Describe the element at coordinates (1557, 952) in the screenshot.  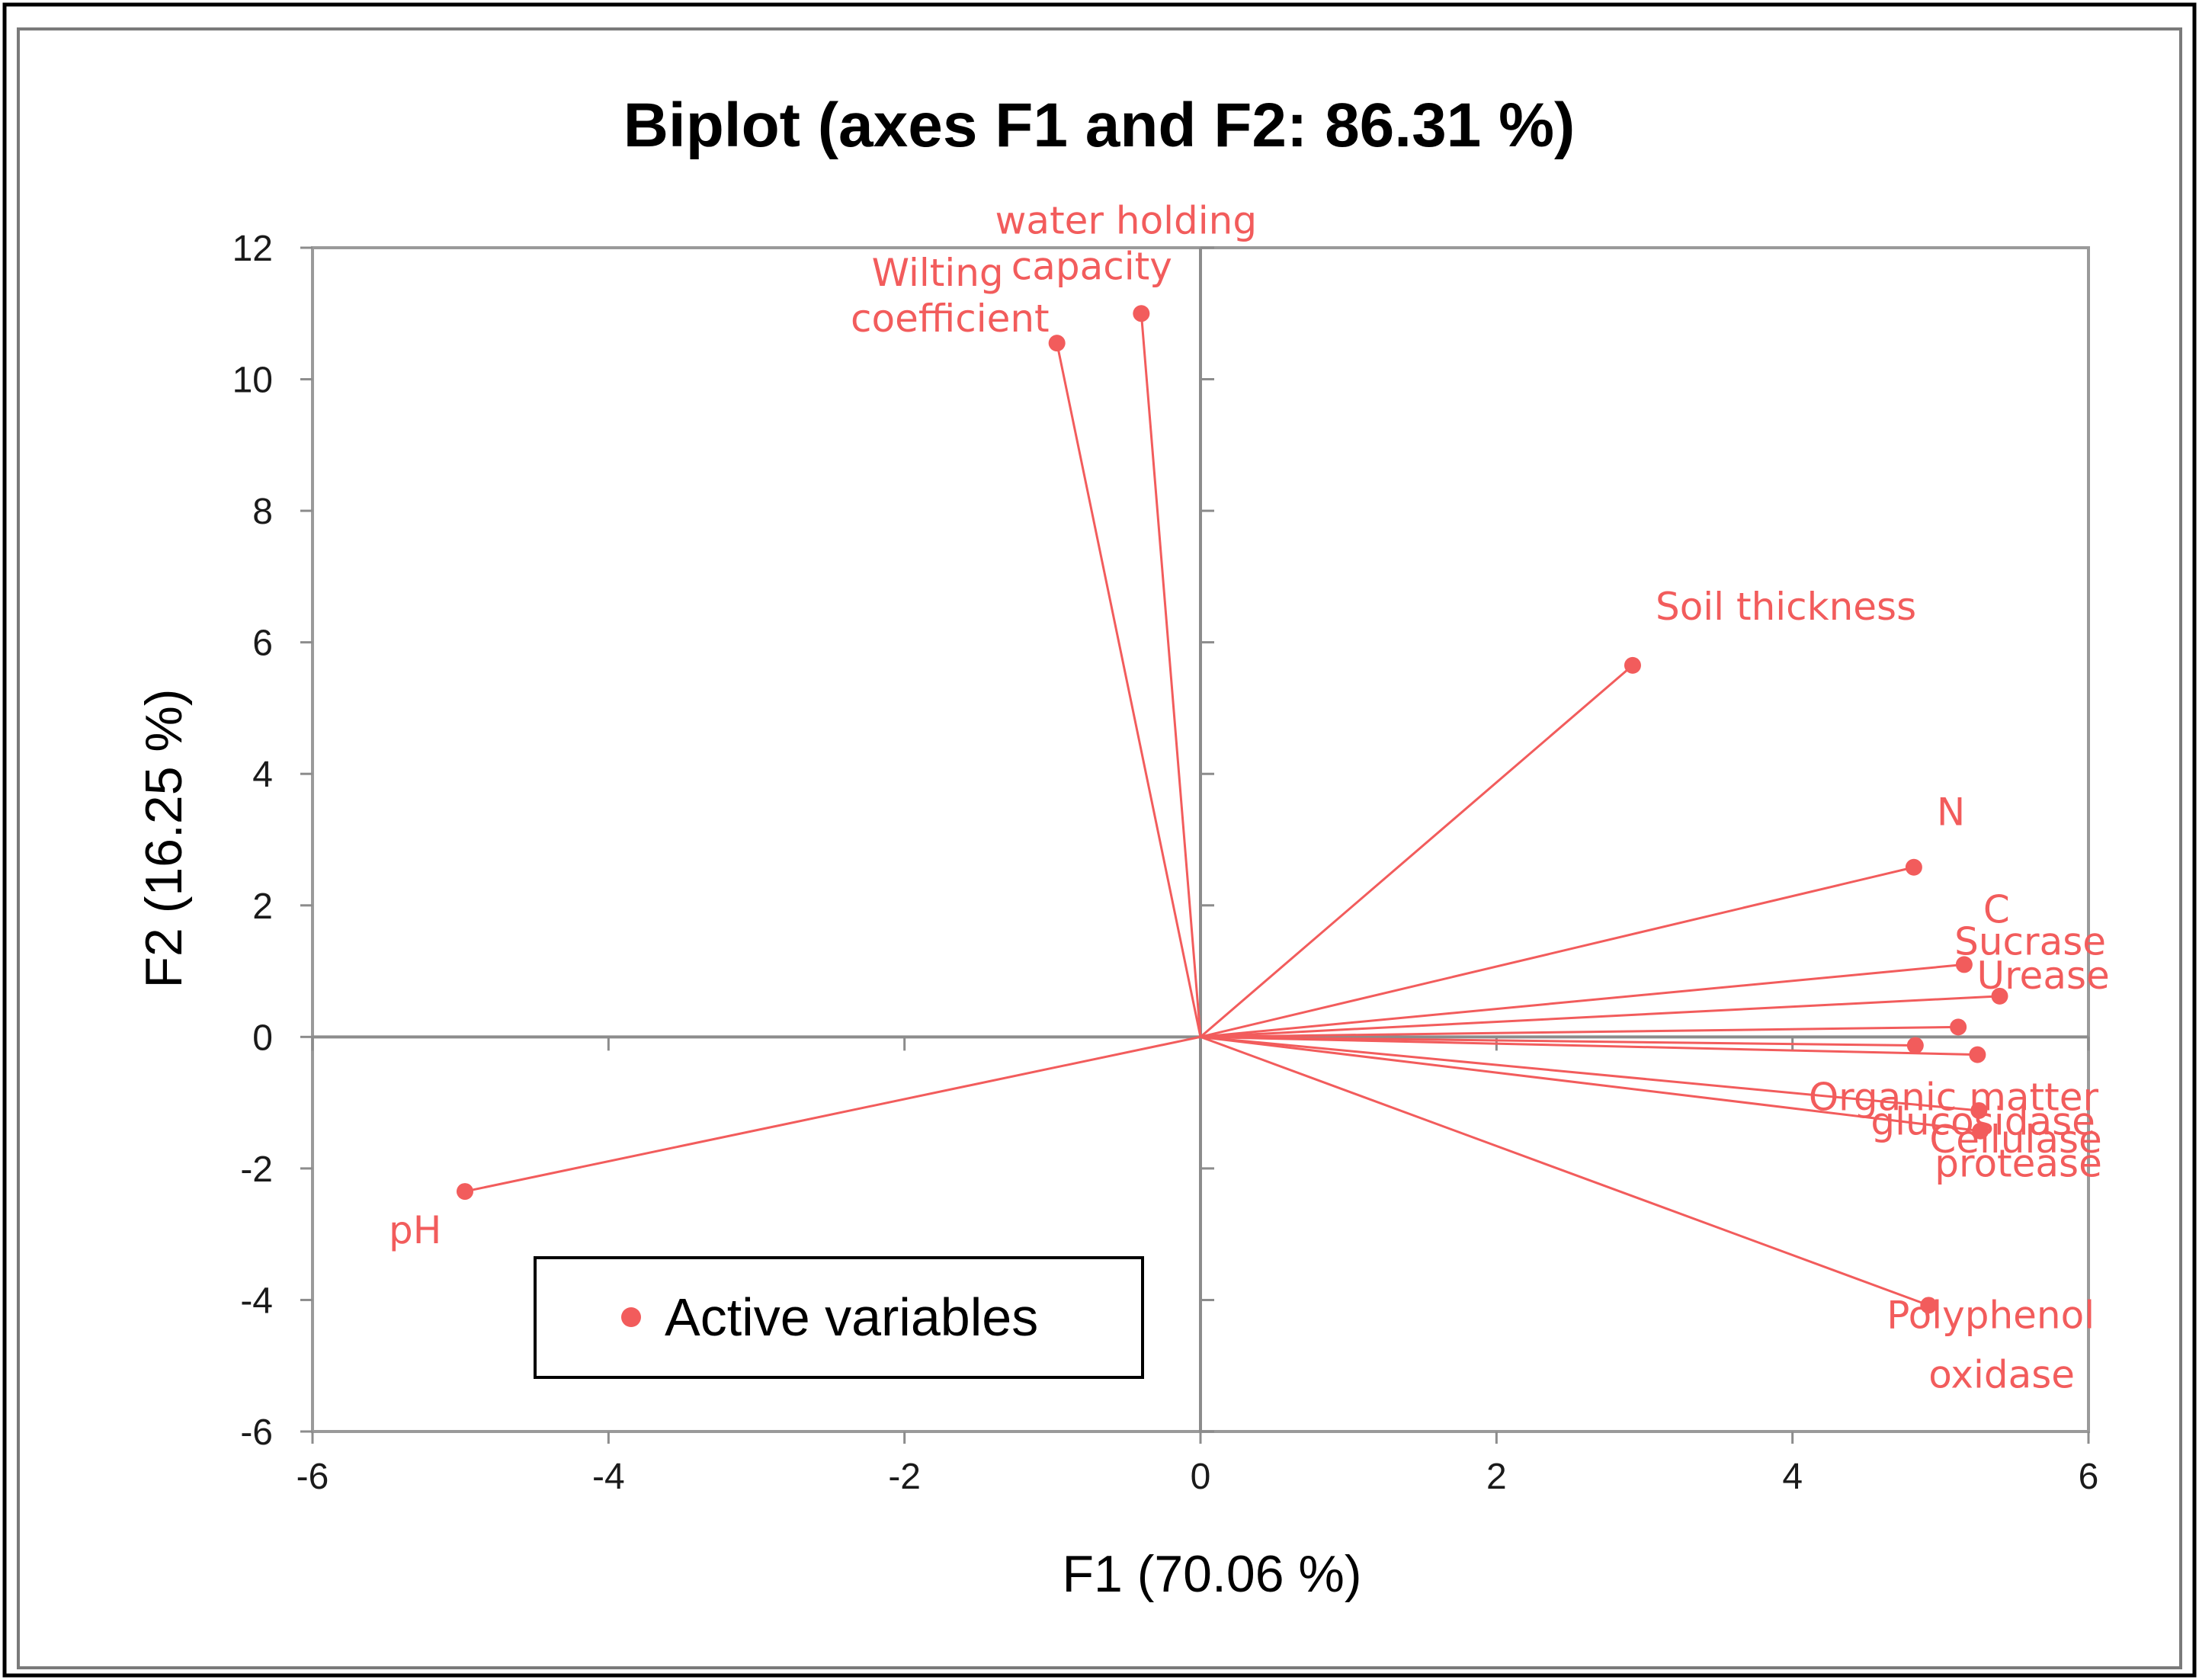
I see `vector-n` at that location.